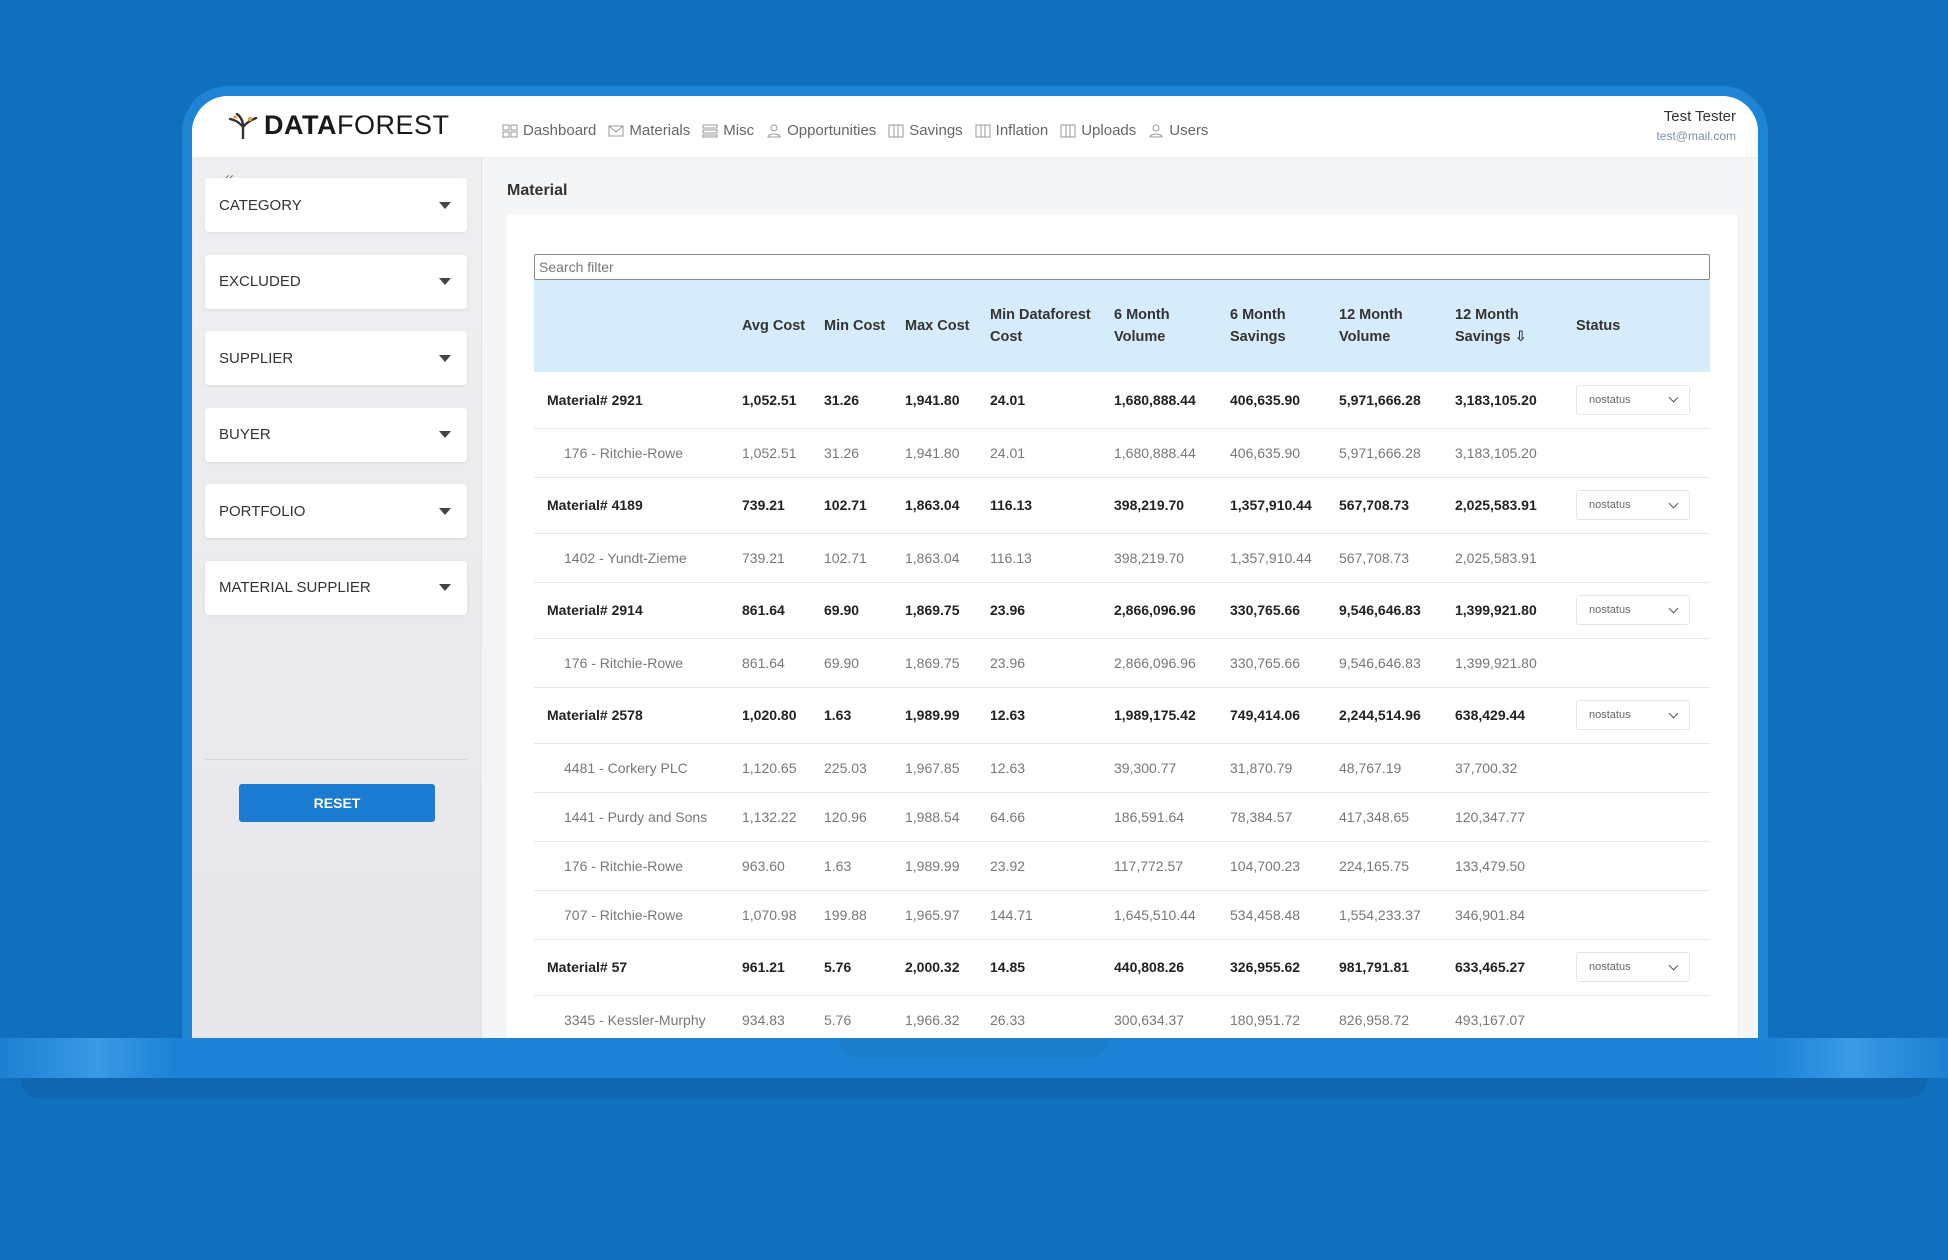 This screenshot has width=1948, height=1260. Describe the element at coordinates (939, 768) in the screenshot. I see `table-cell: 1,967.85` at that location.